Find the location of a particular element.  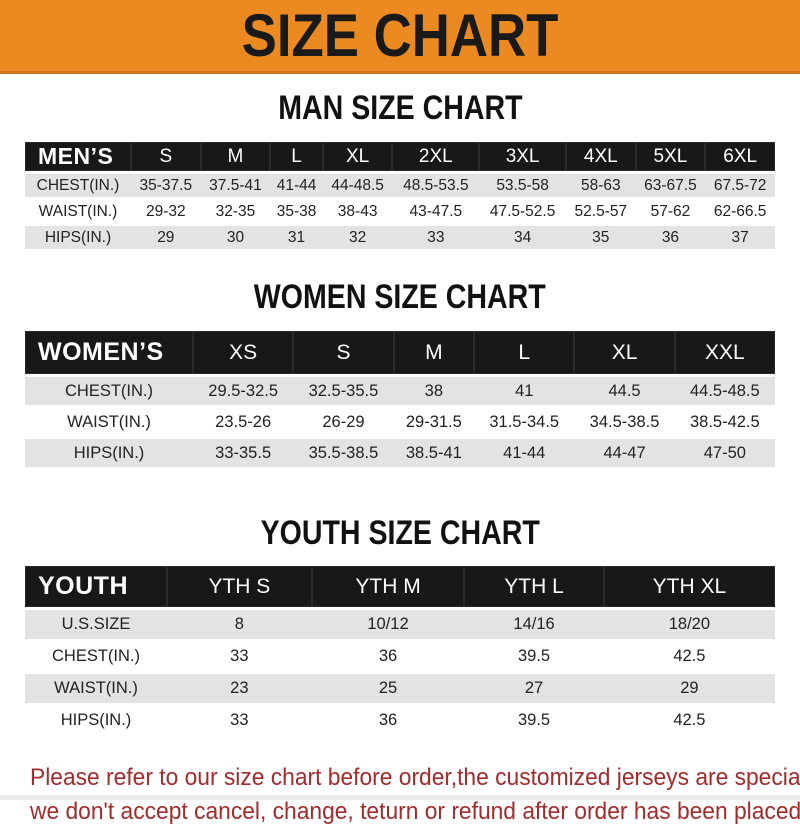

measurement-value: 32 is located at coordinates (357, 237).